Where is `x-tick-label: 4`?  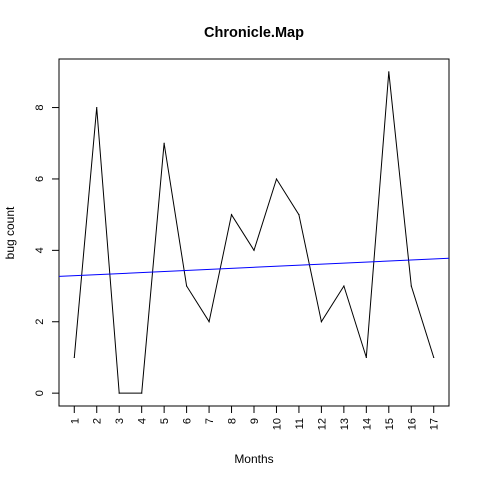 x-tick-label: 4 is located at coordinates (143, 421).